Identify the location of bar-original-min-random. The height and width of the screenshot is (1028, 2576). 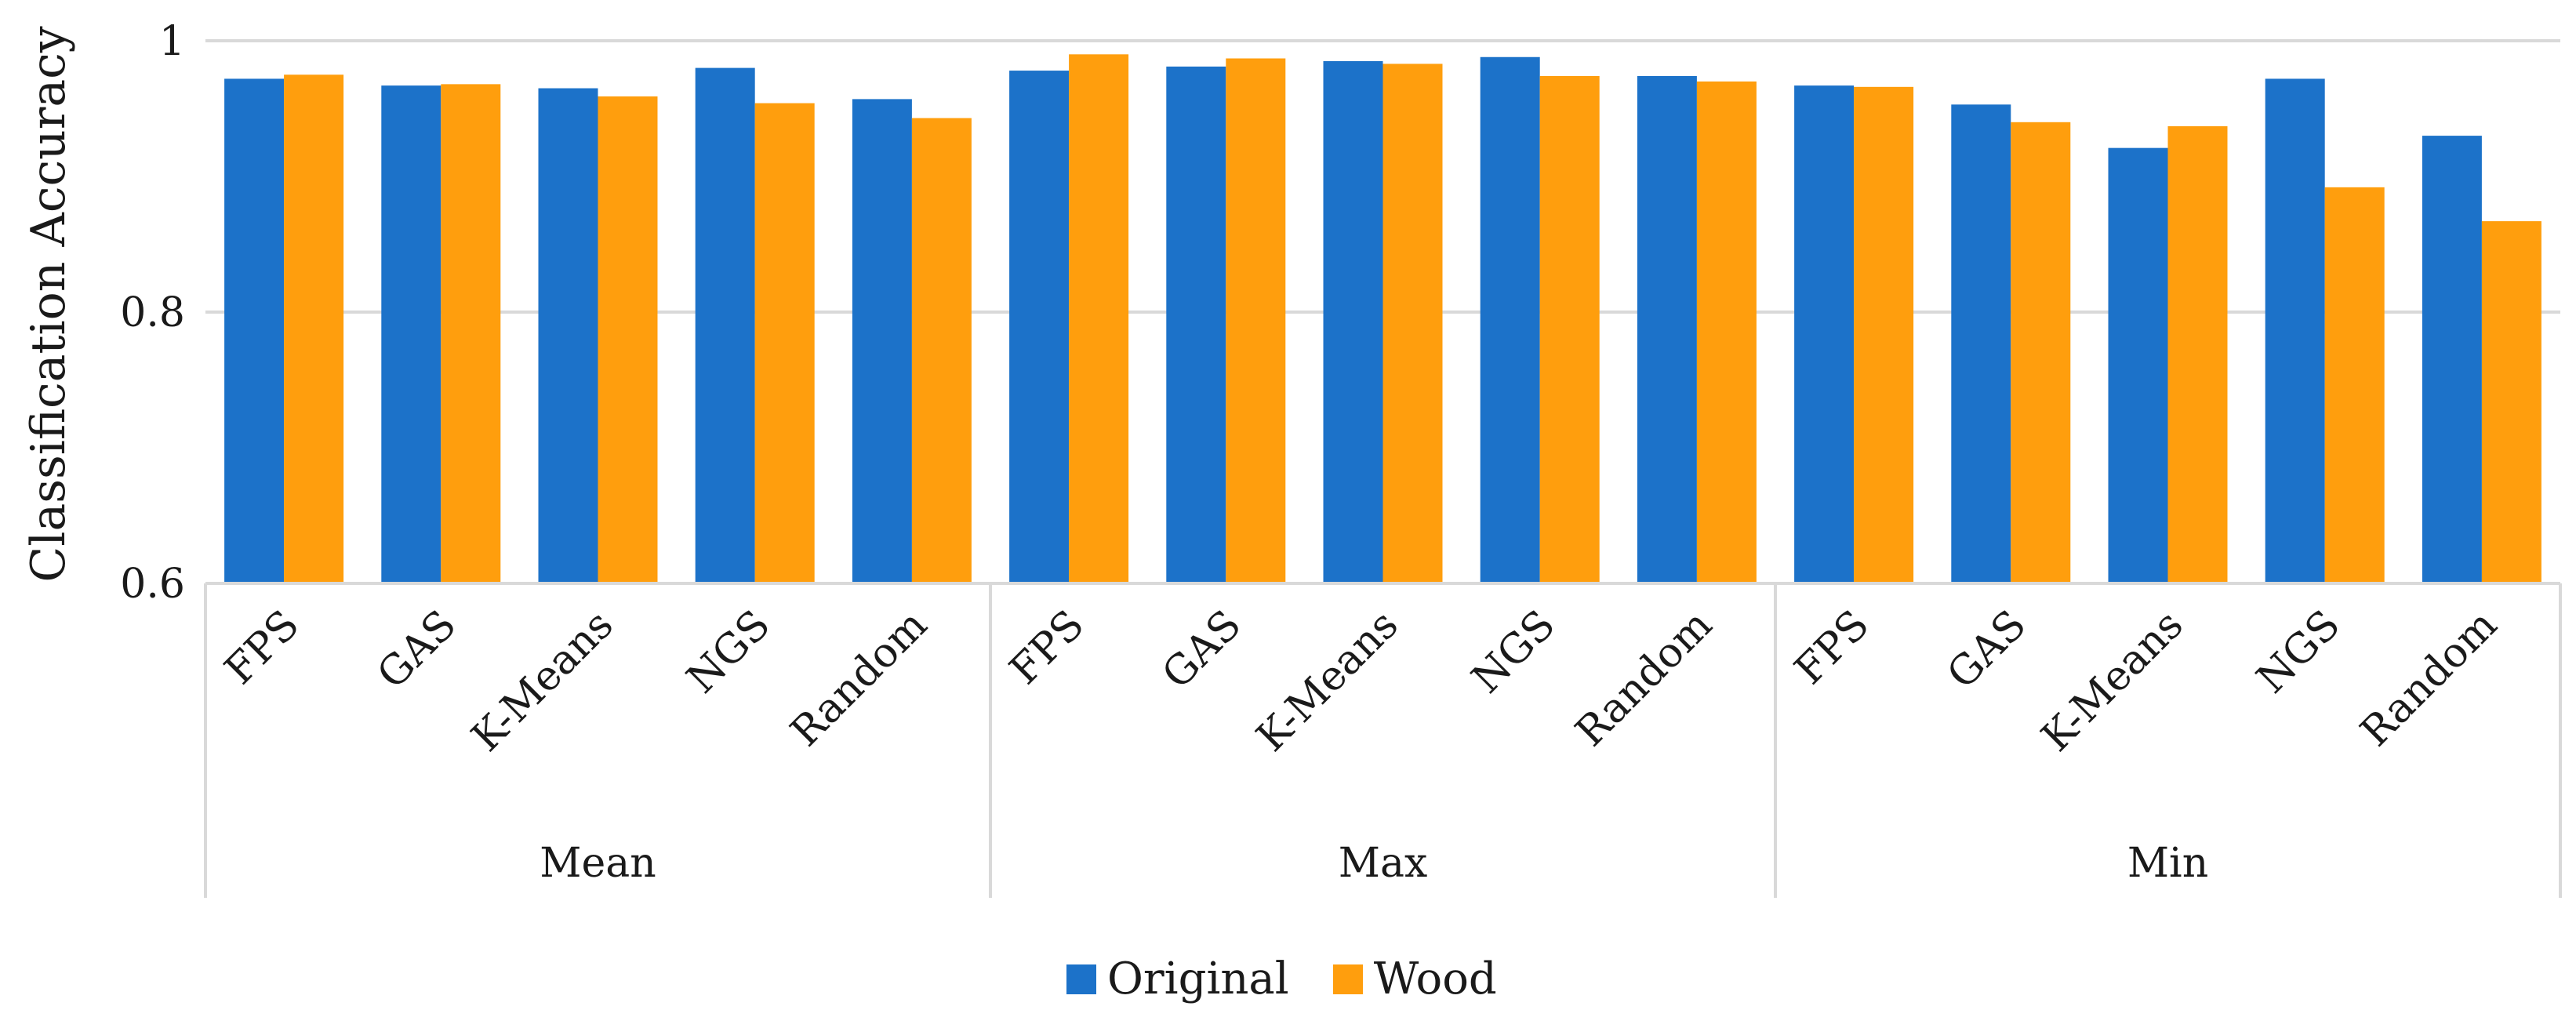
(2452, 360).